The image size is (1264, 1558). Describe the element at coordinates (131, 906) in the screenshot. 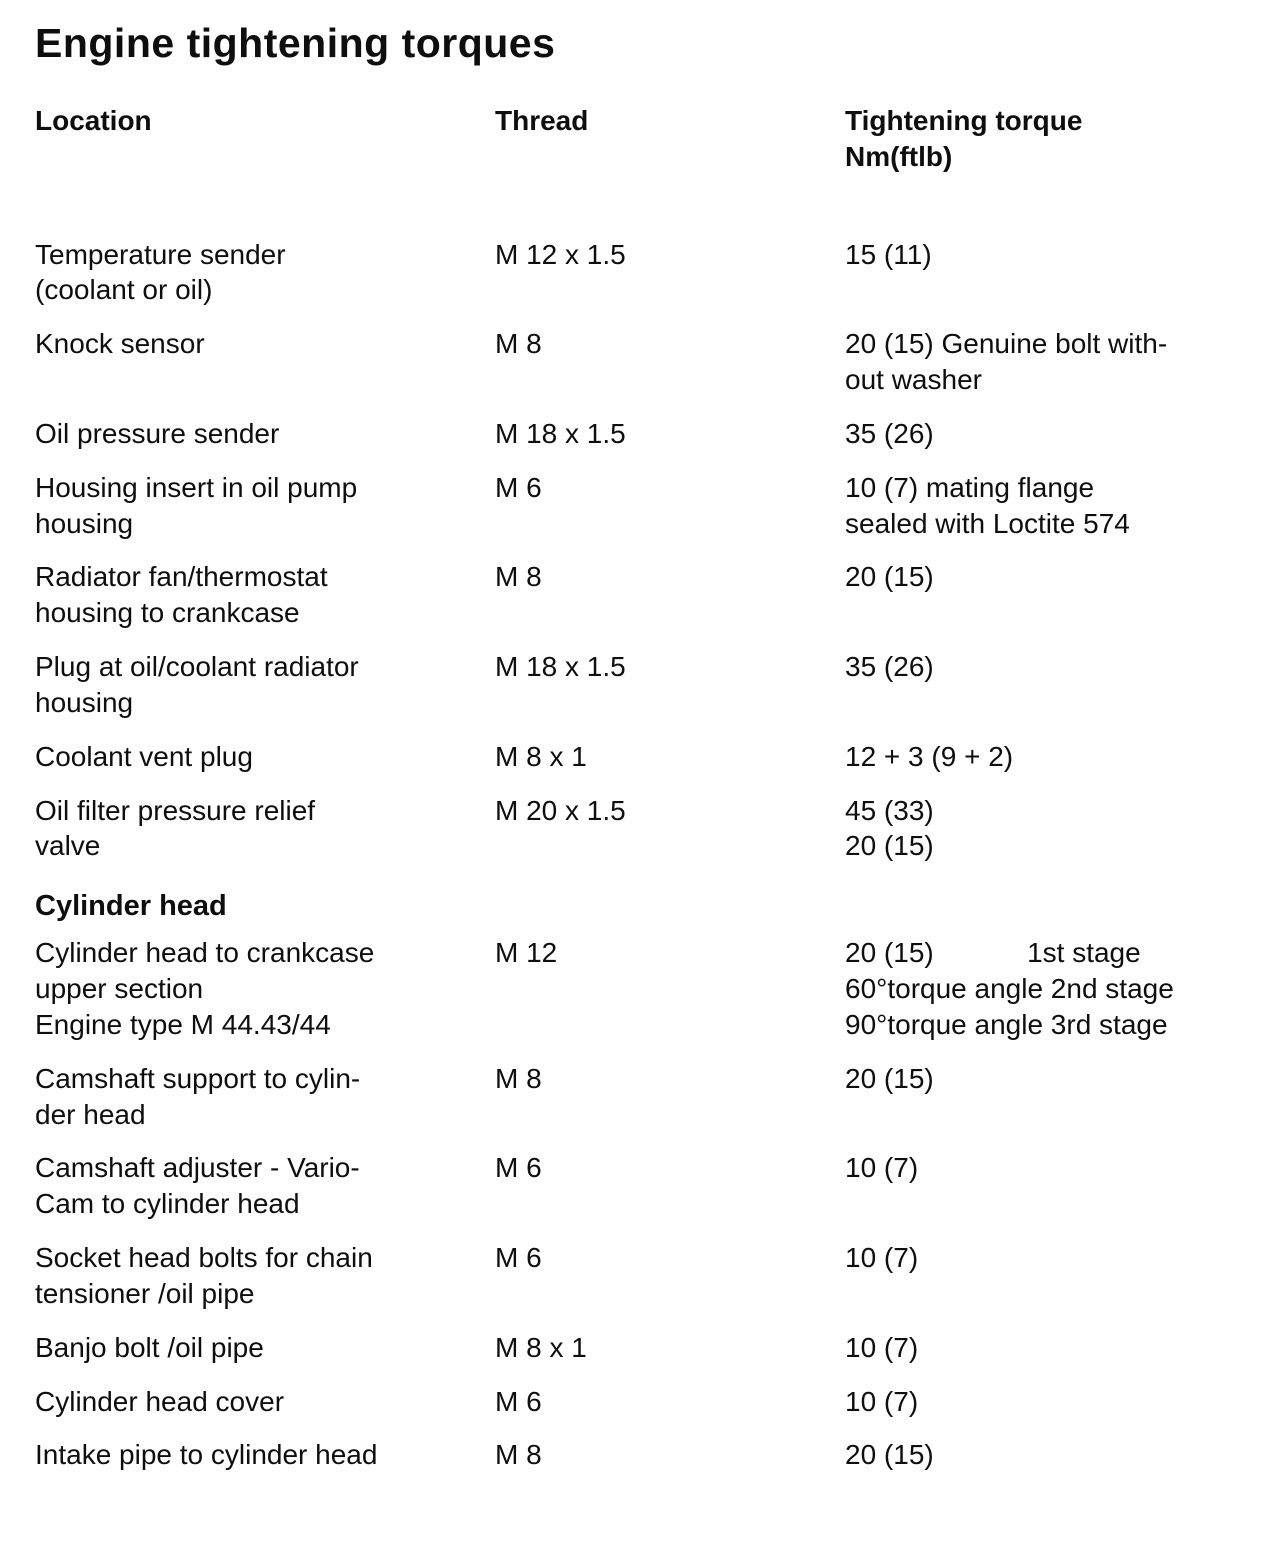

I see `section-heading-cylinder-head: Cylinder head` at that location.